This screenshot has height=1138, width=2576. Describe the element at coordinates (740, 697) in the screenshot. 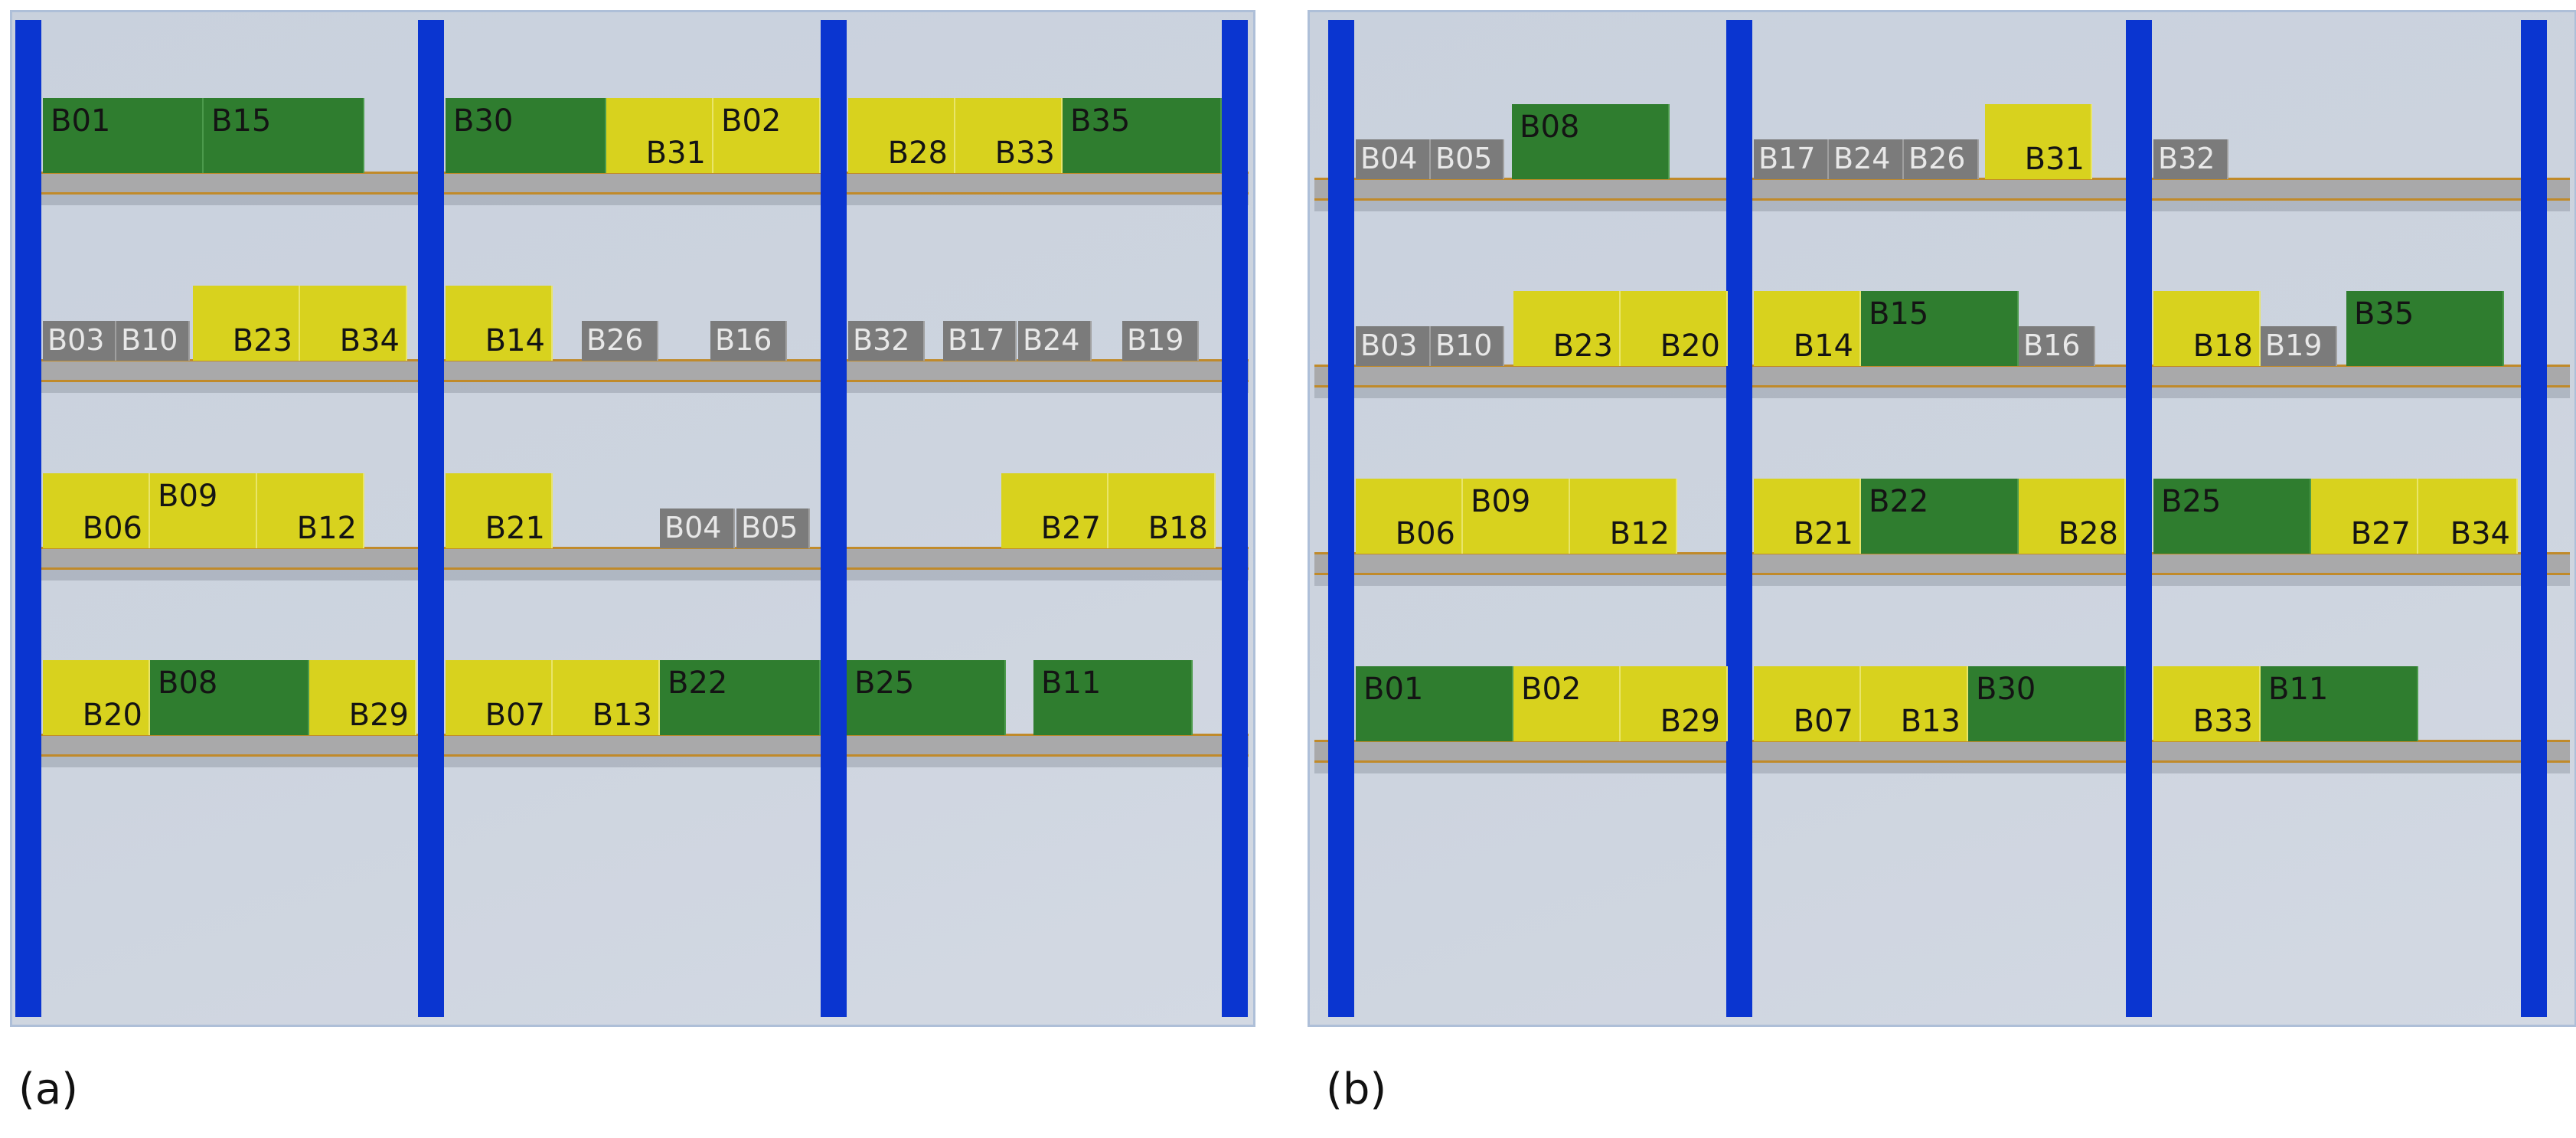

I see `box-b22: B22` at that location.